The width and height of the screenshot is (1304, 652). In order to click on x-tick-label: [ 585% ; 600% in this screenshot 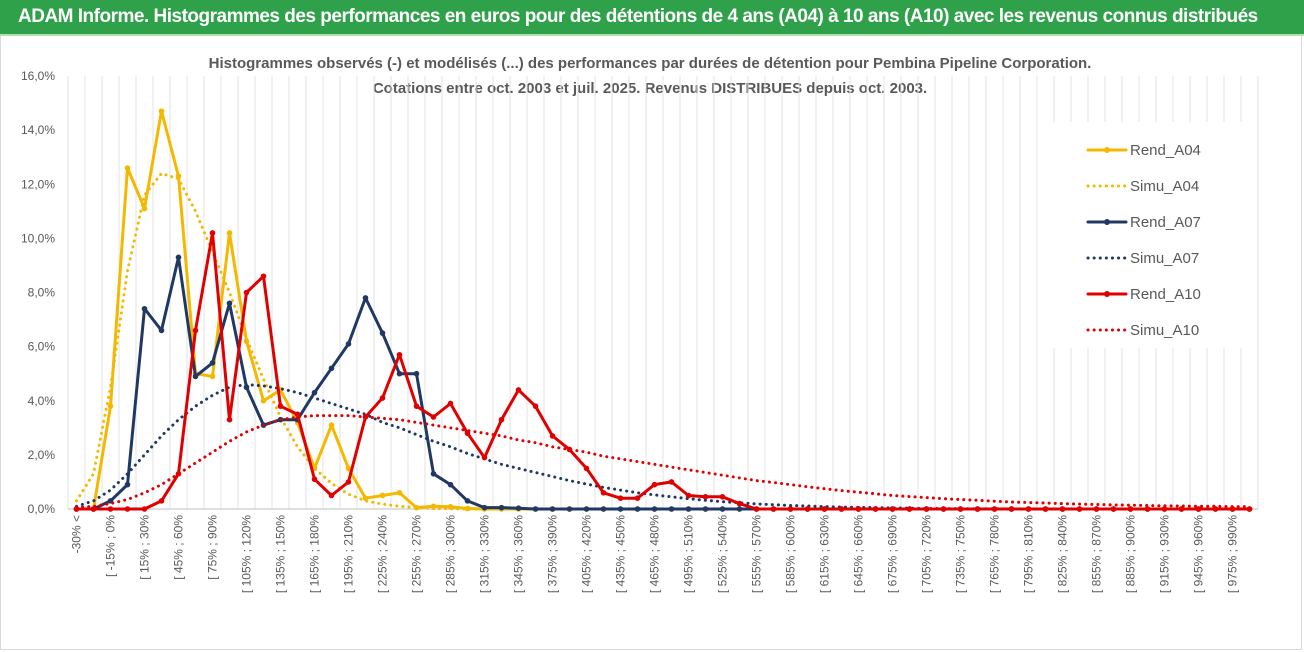, I will do `click(791, 554)`.